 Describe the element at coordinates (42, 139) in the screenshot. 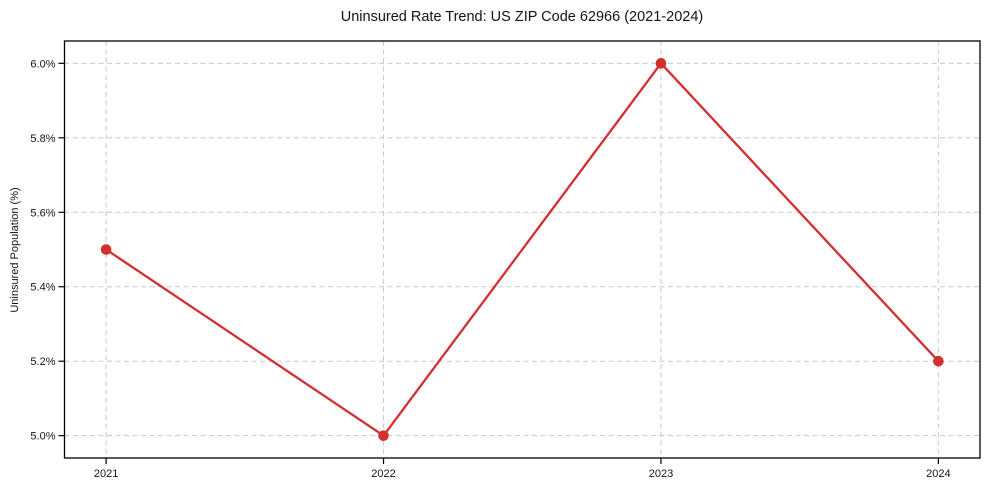

I see `y-tick-label: 5.8%` at that location.